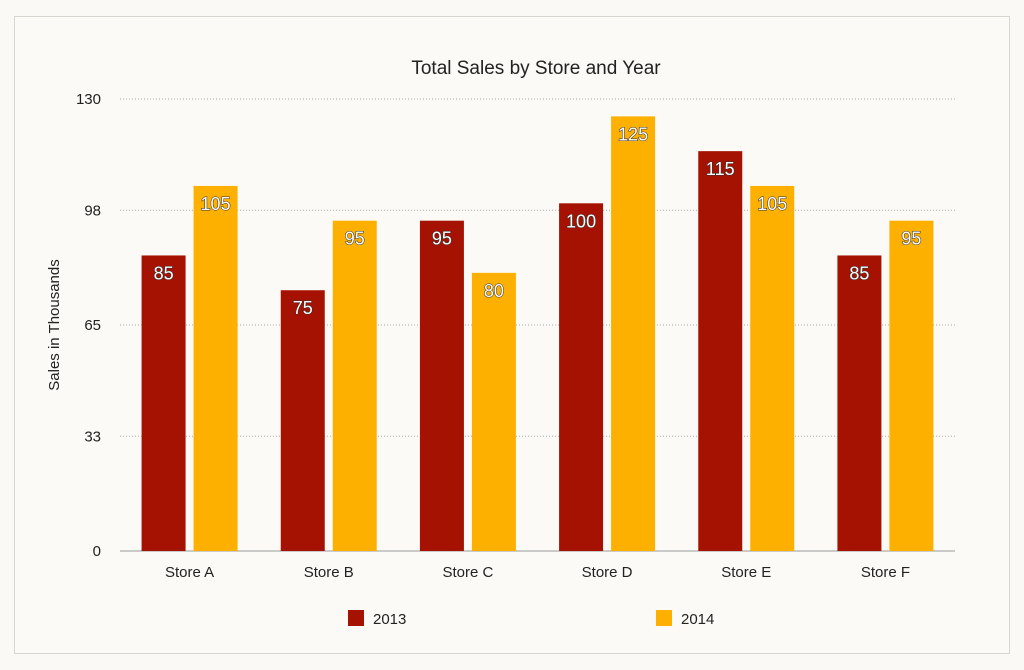 The image size is (1024, 670). What do you see at coordinates (536, 68) in the screenshot?
I see `chart-title: Total Sales by Store and Year` at bounding box center [536, 68].